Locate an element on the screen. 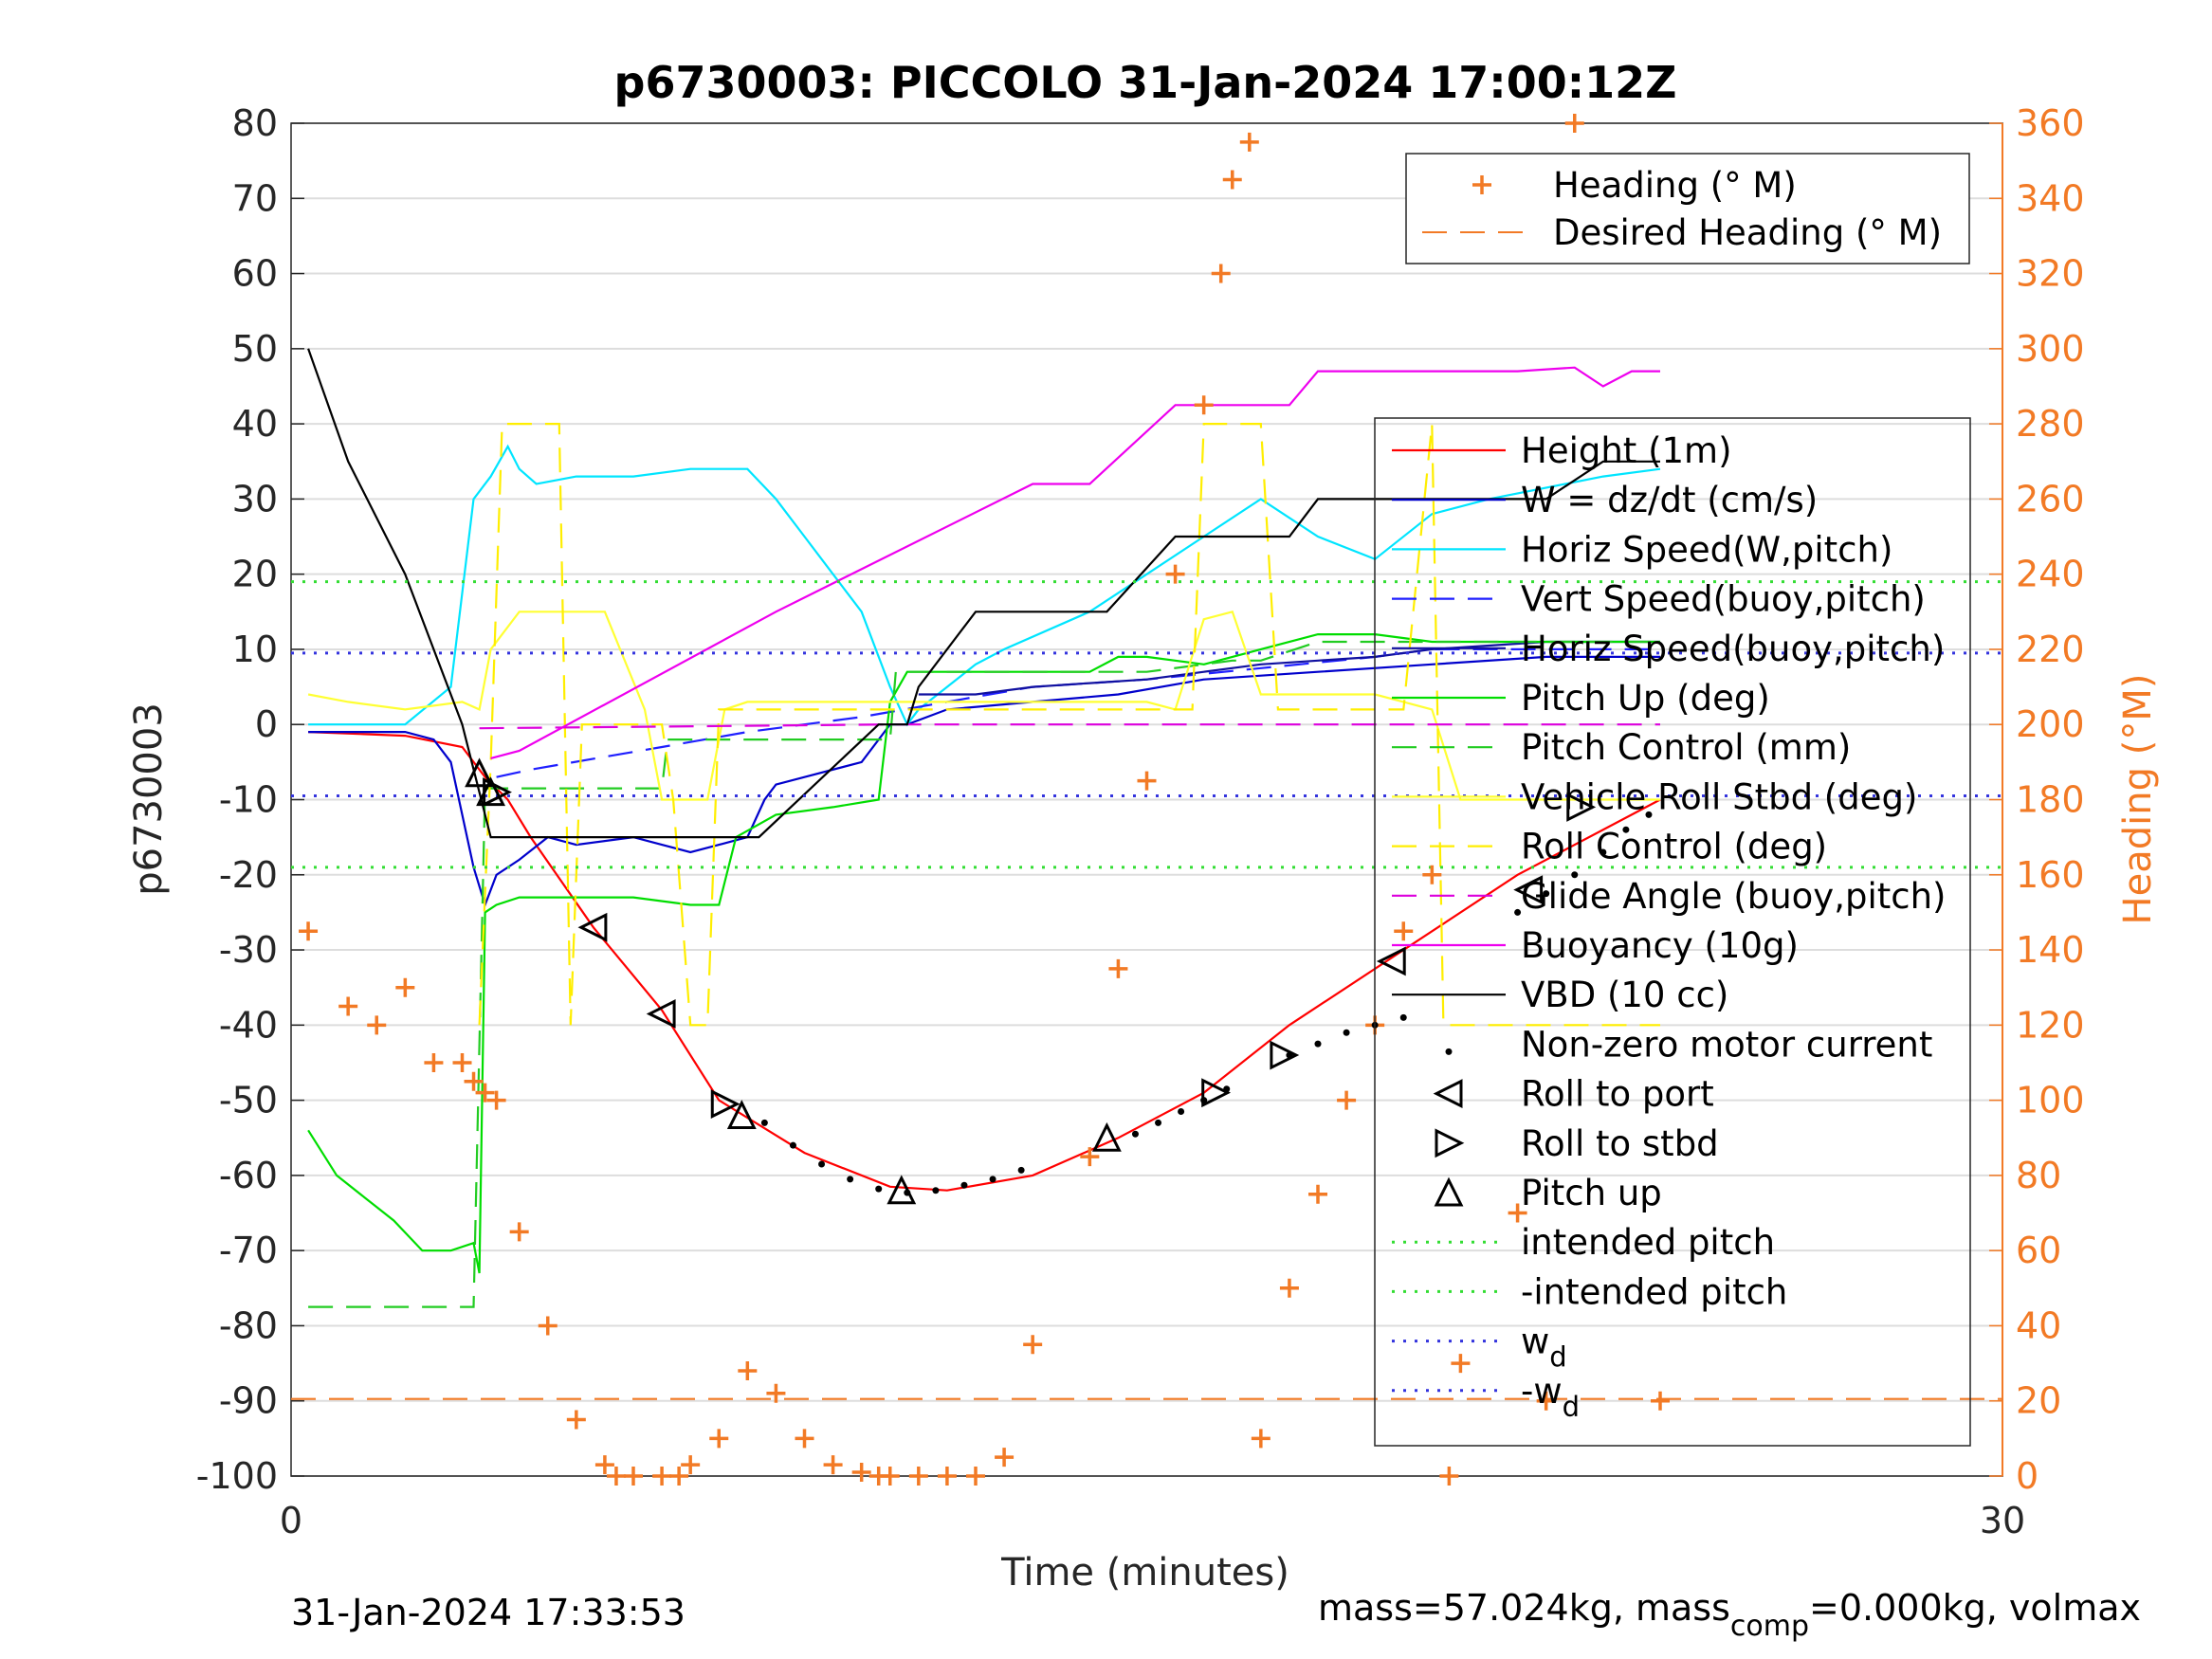  y-right-tick-label: 60 is located at coordinates (2038, 1250).